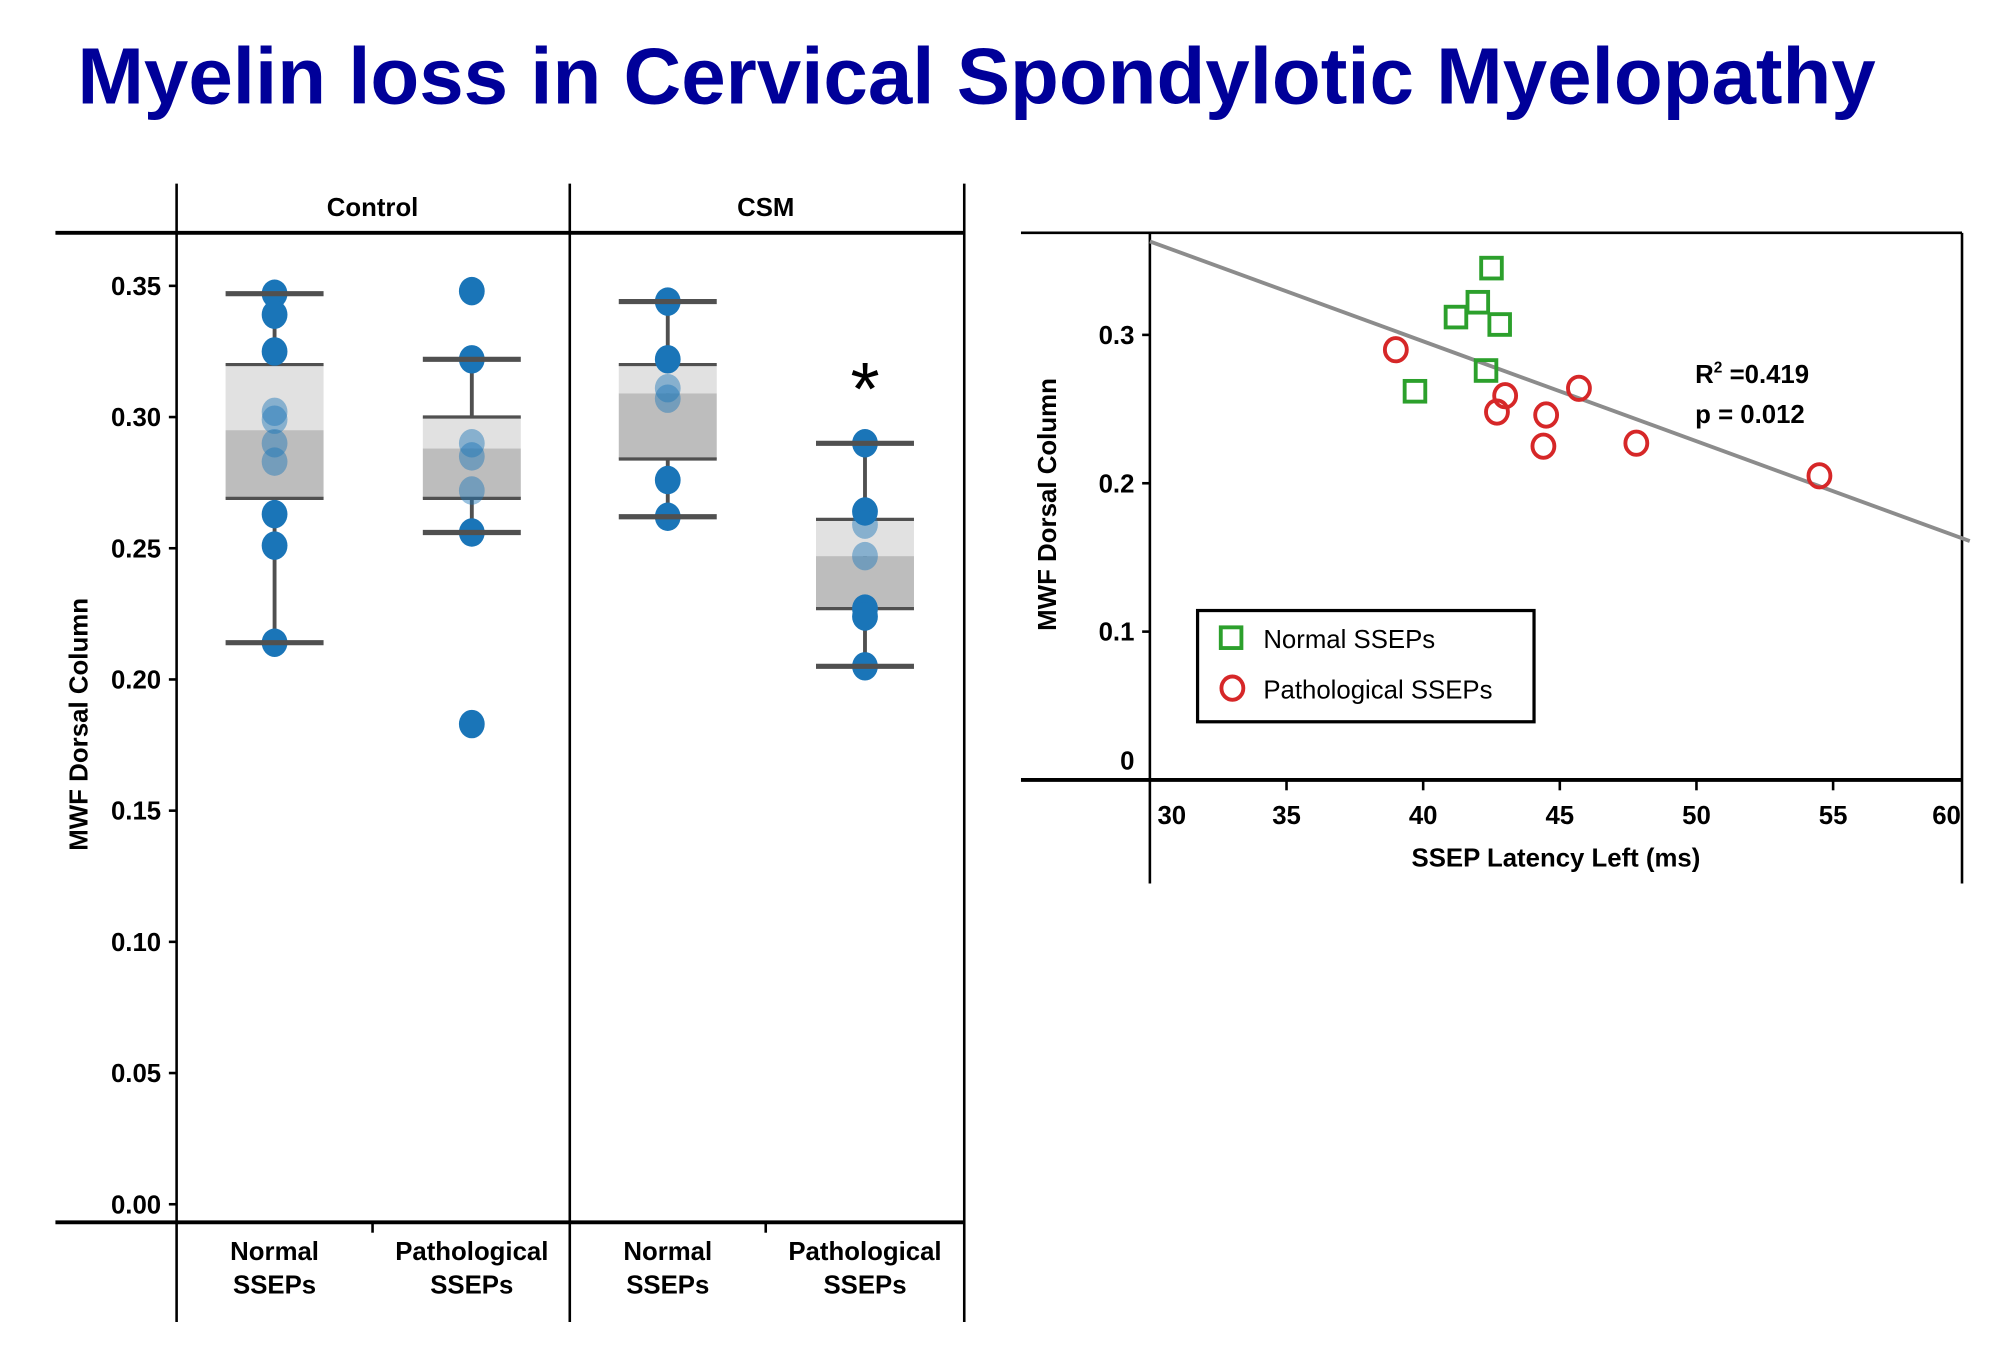 Image resolution: width=2011 pixels, height=1353 pixels. I want to click on y-tick-label: 0.05, so click(136, 1074).